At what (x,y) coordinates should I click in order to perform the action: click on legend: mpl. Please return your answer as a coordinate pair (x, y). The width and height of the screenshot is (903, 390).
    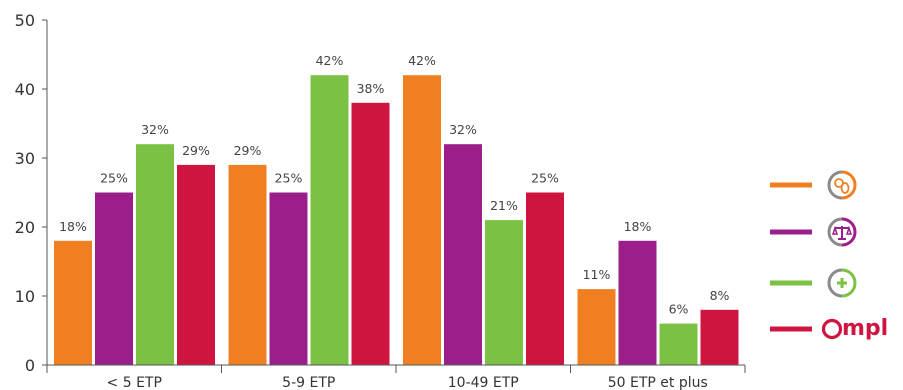
    Looking at the image, I should click on (829, 255).